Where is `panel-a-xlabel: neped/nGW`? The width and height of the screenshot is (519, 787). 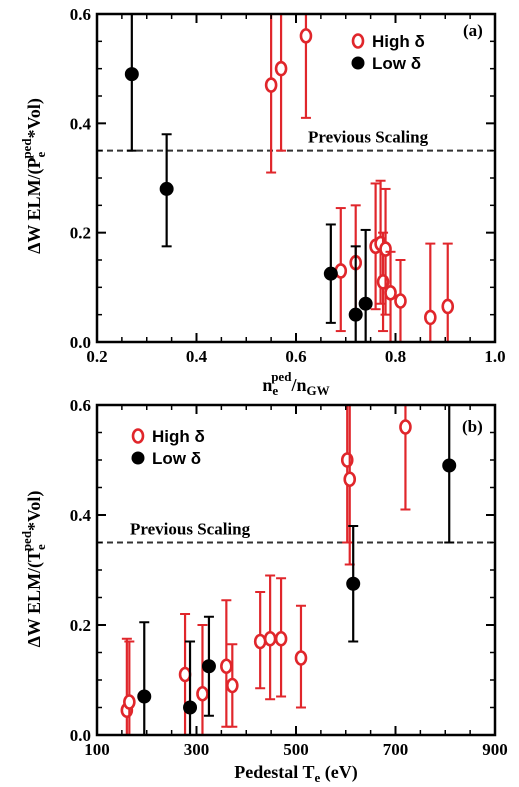
panel-a-xlabel: neped/nGW is located at coordinates (295, 383).